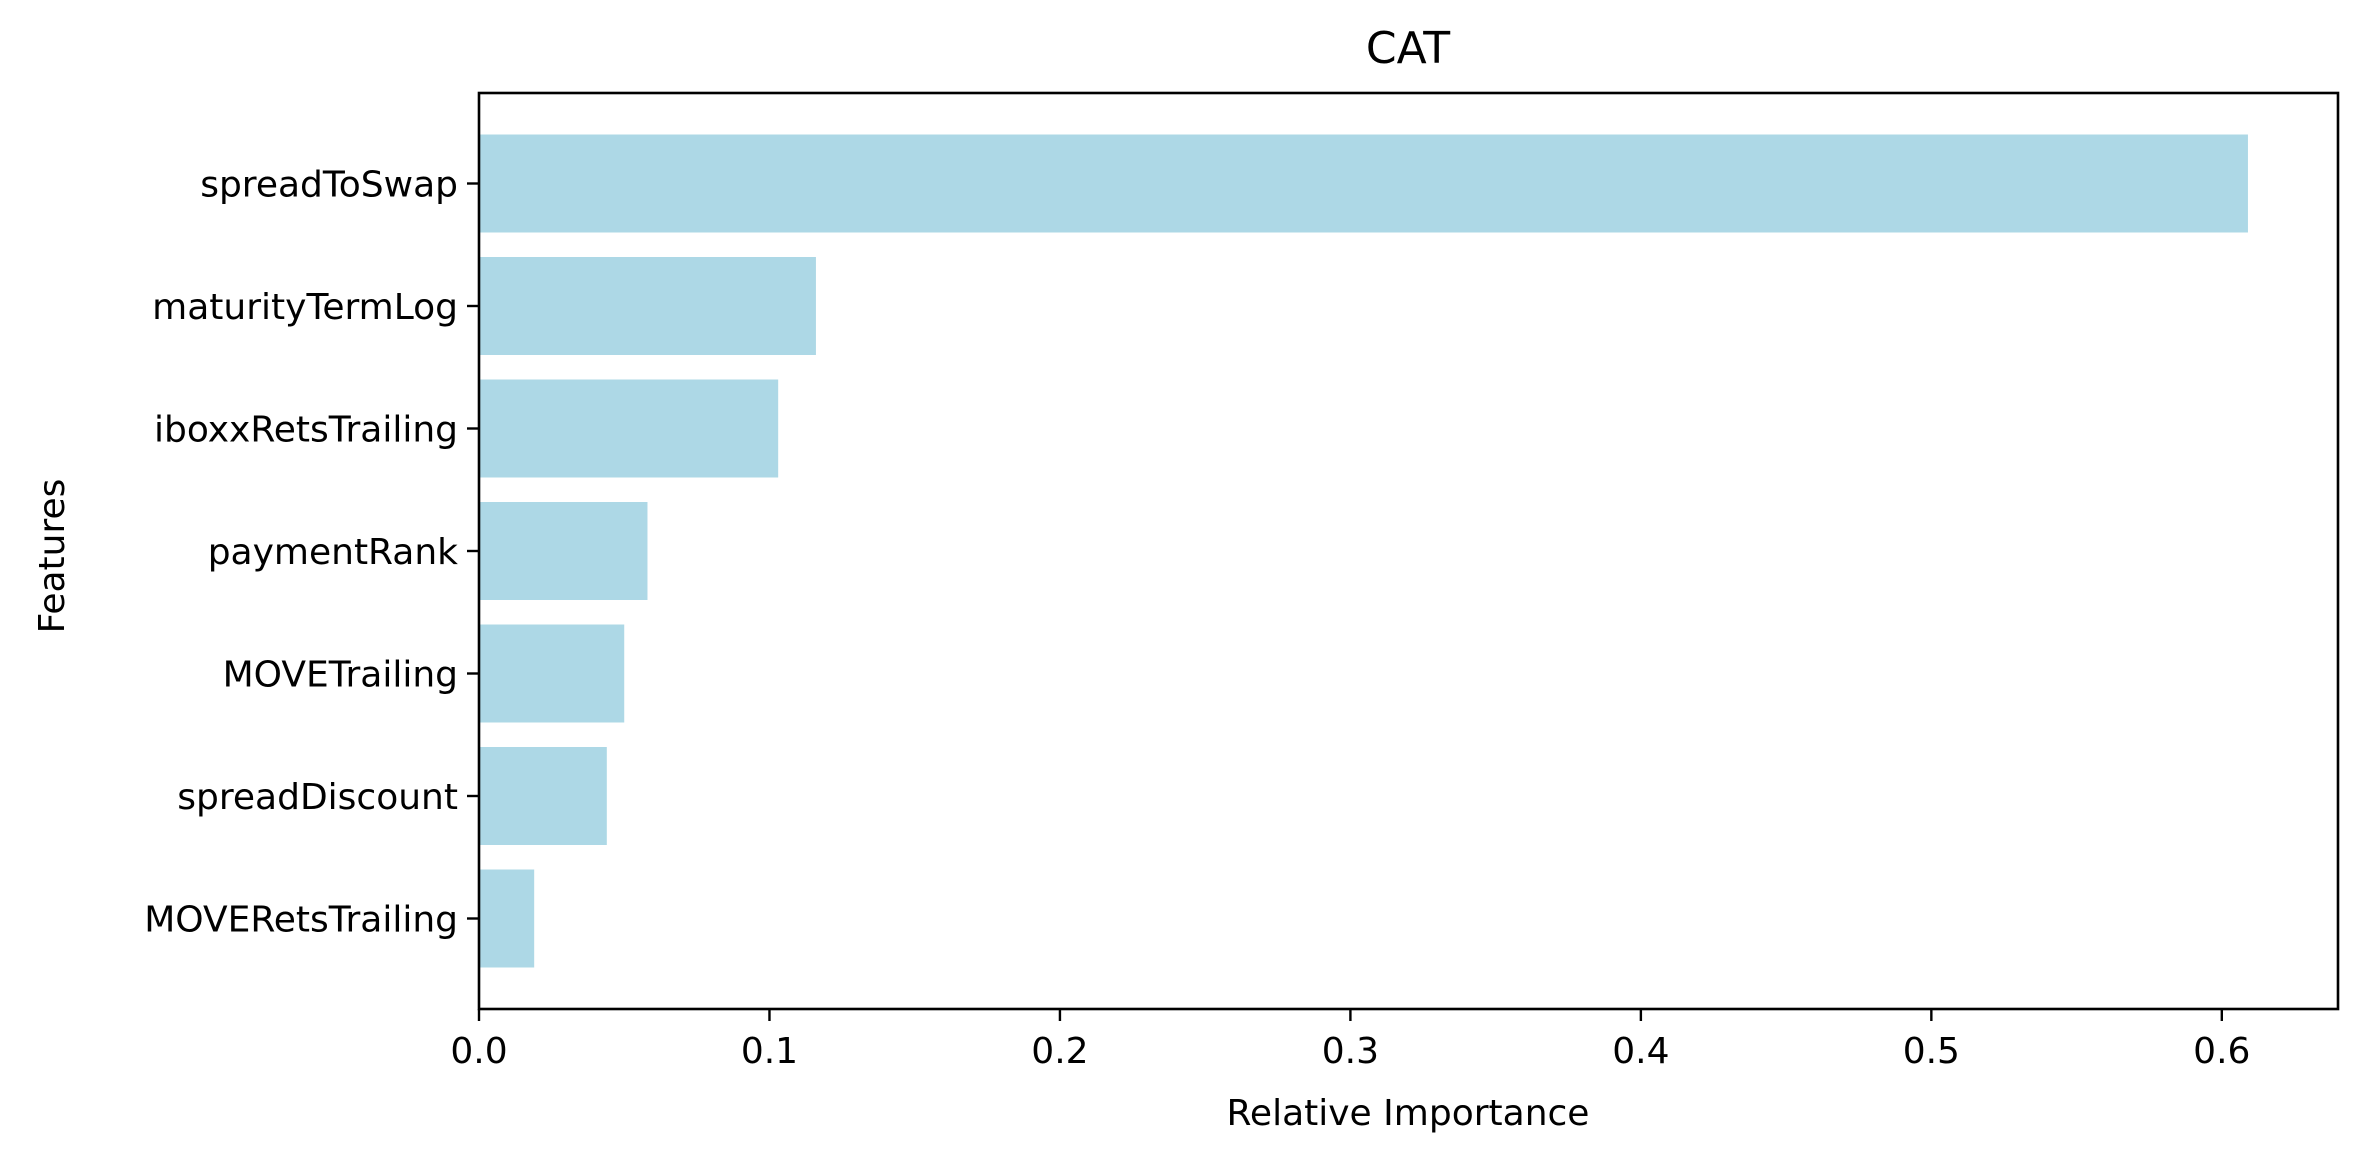  What do you see at coordinates (329, 185) in the screenshot?
I see `y-tick-label: spreadToSwap` at bounding box center [329, 185].